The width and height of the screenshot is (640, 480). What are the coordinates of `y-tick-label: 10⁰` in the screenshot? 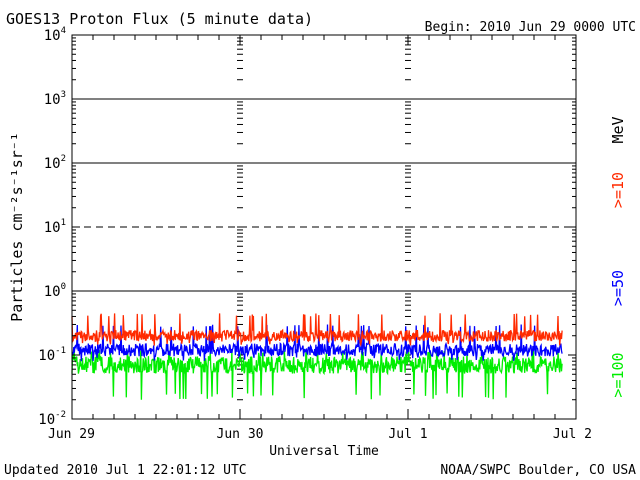 It's located at (55, 291).